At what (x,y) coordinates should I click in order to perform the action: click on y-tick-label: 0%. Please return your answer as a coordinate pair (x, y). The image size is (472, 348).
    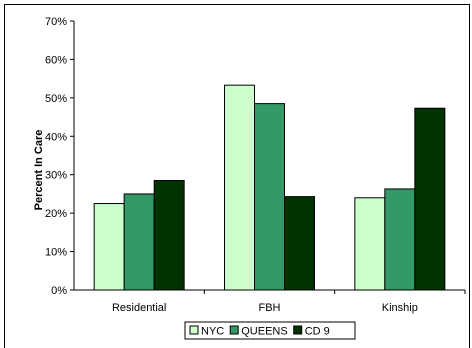
    Looking at the image, I should click on (59, 291).